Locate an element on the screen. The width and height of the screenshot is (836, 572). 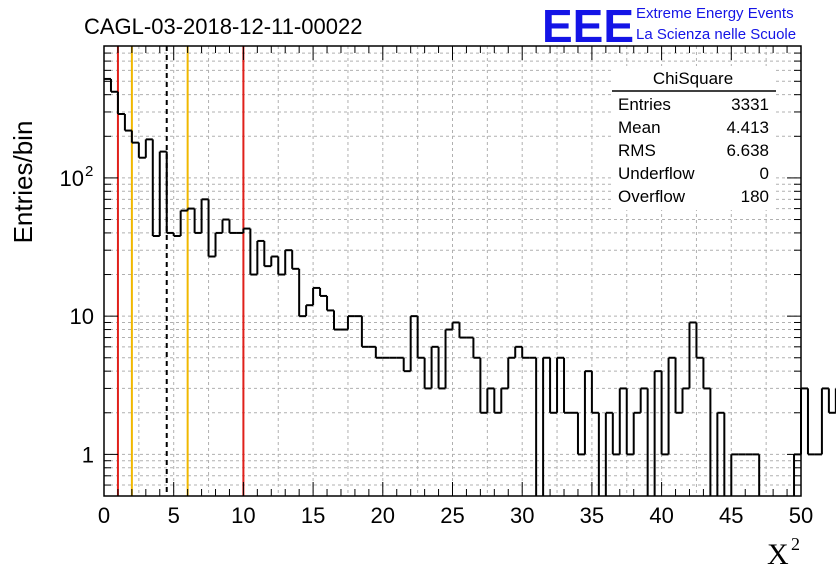
stats-row-label: Mean is located at coordinates (639, 127).